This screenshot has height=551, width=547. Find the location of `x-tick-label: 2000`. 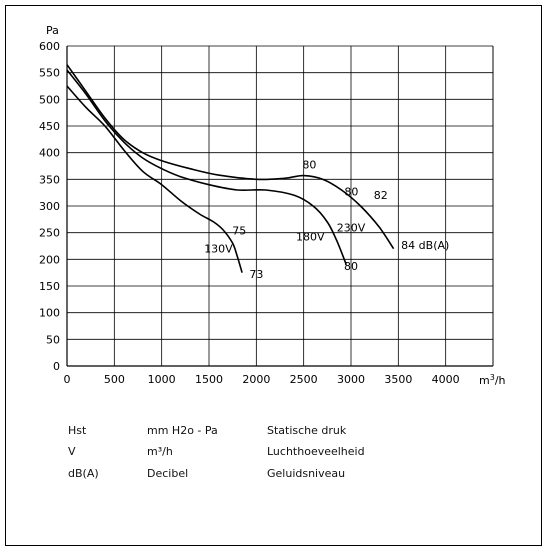

x-tick-label: 2000 is located at coordinates (256, 379).